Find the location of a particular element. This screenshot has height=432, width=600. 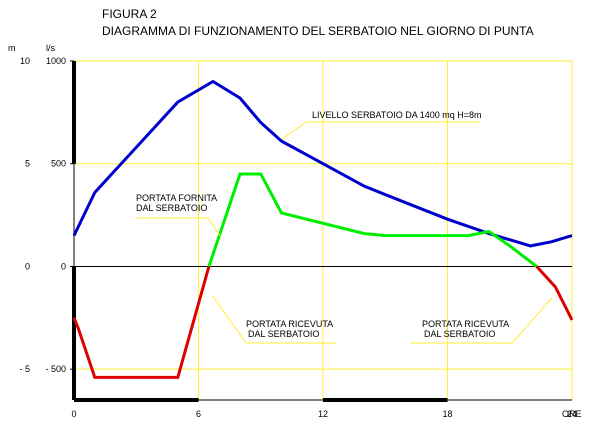

y-right-tick-label: 500 is located at coordinates (58, 164).